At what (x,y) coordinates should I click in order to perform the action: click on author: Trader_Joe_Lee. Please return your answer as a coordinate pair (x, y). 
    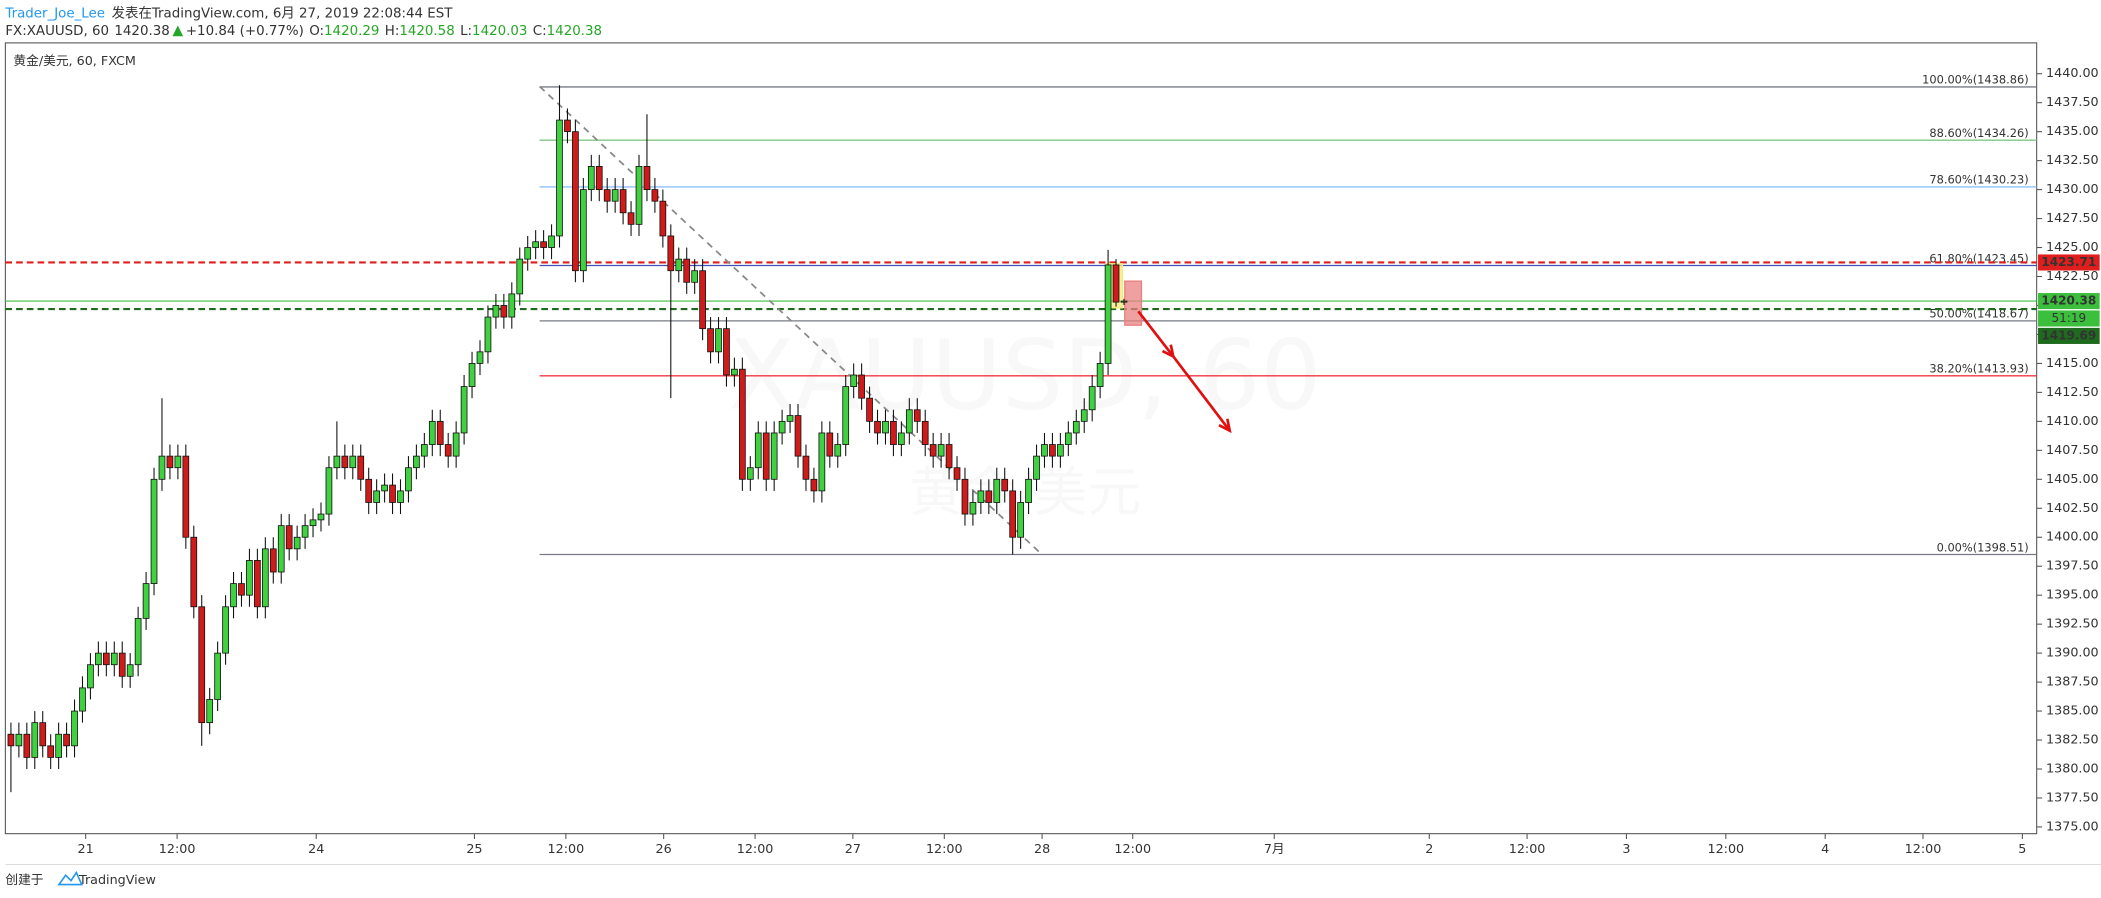
    Looking at the image, I should click on (54, 13).